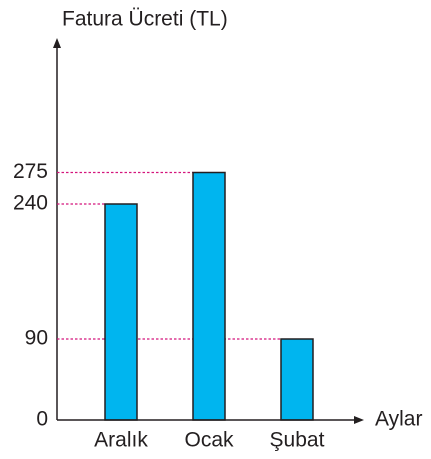 This screenshot has height=459, width=431. What do you see at coordinates (359, 420) in the screenshot?
I see `x-axis-arrow` at bounding box center [359, 420].